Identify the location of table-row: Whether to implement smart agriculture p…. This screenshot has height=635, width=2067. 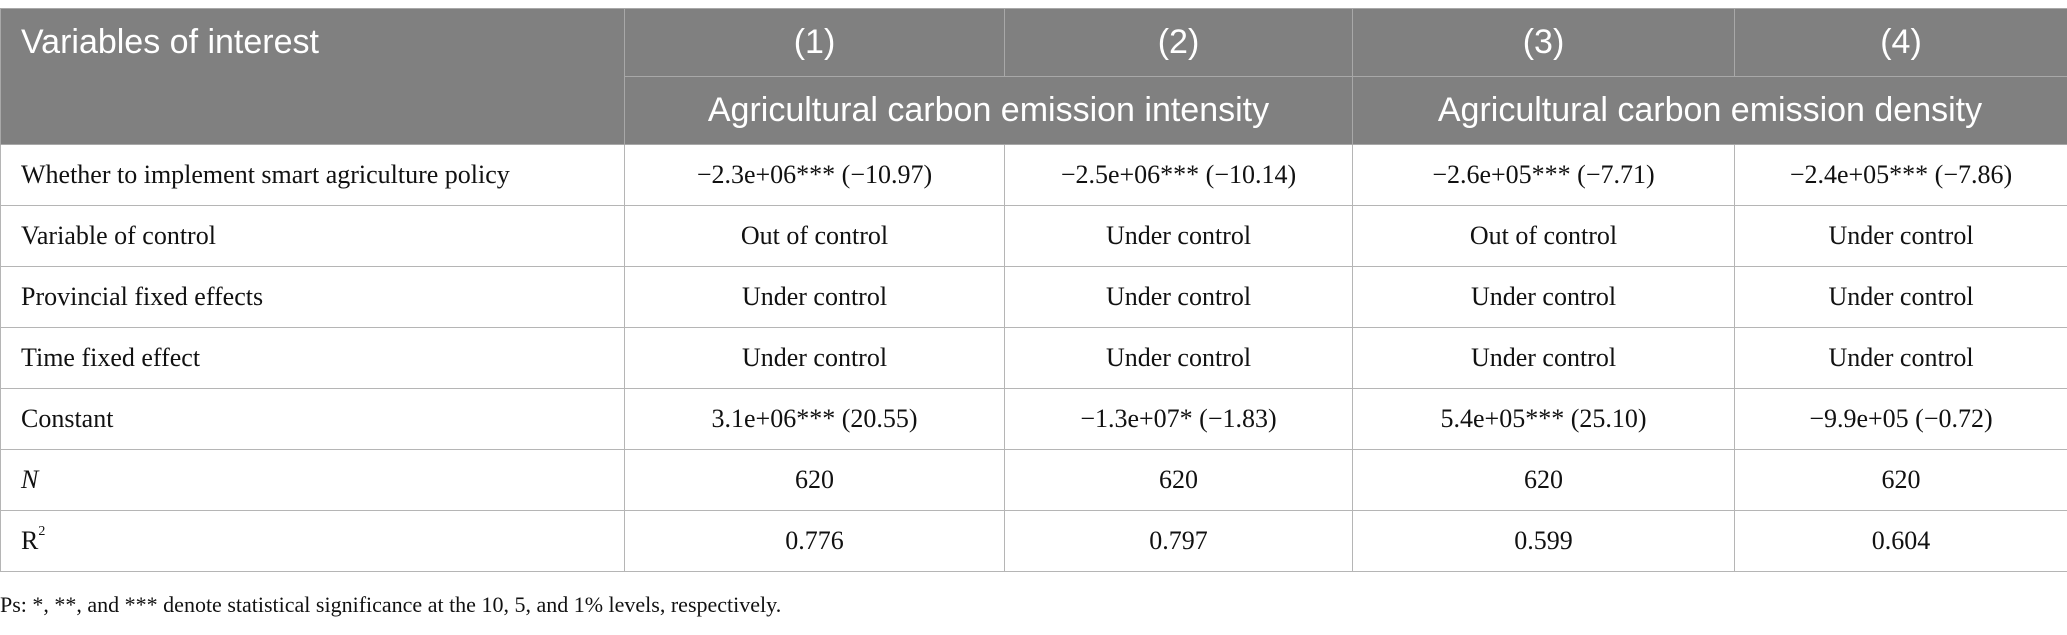
(1033, 175).